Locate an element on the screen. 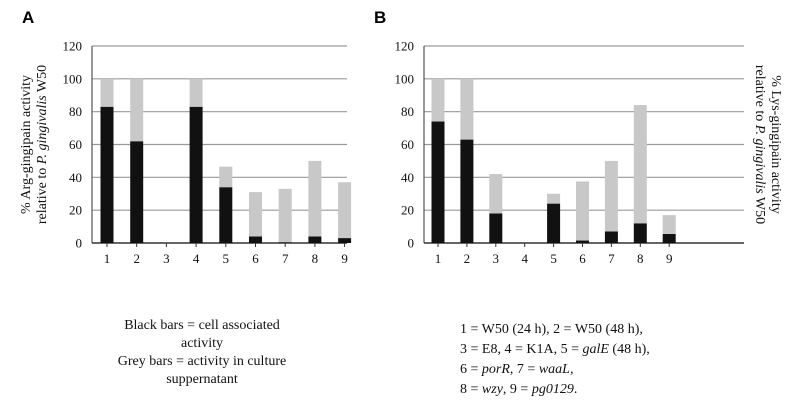  panel-letter: B is located at coordinates (380, 17).